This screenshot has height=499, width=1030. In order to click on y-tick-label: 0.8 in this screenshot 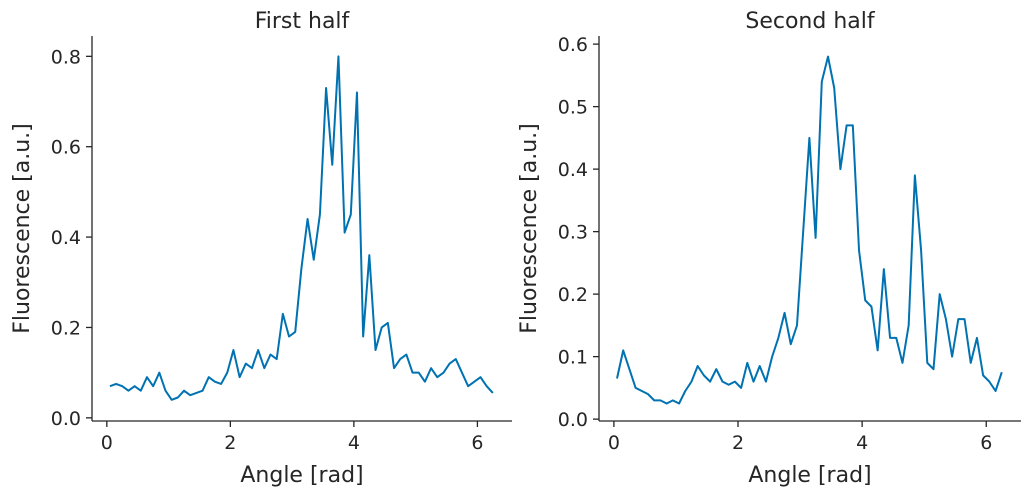, I will do `click(66, 57)`.